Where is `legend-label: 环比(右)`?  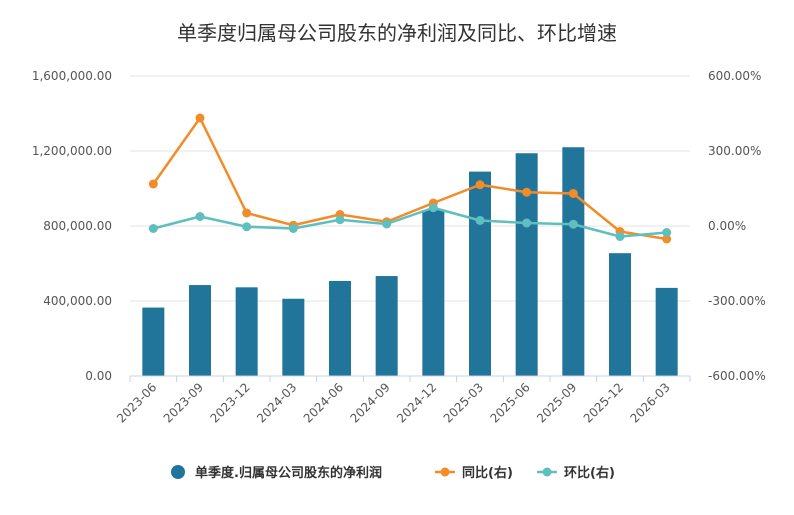
legend-label: 环比(右) is located at coordinates (589, 473).